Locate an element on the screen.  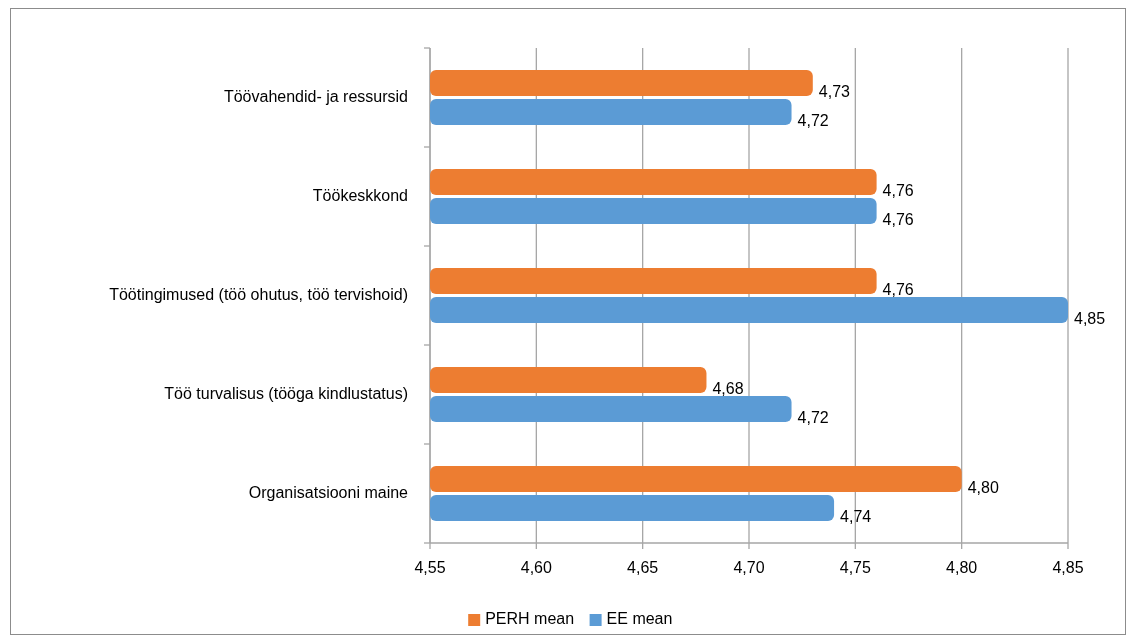
y-tick-label: Töövahendid- ja ressursid is located at coordinates (315, 96).